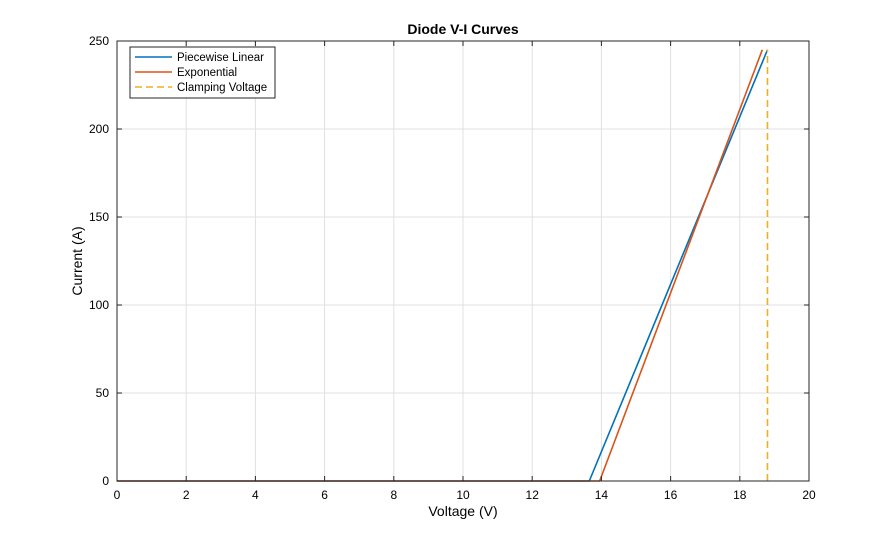 This screenshot has width=895, height=540. What do you see at coordinates (103, 393) in the screenshot?
I see `y-tick-label: 50` at bounding box center [103, 393].